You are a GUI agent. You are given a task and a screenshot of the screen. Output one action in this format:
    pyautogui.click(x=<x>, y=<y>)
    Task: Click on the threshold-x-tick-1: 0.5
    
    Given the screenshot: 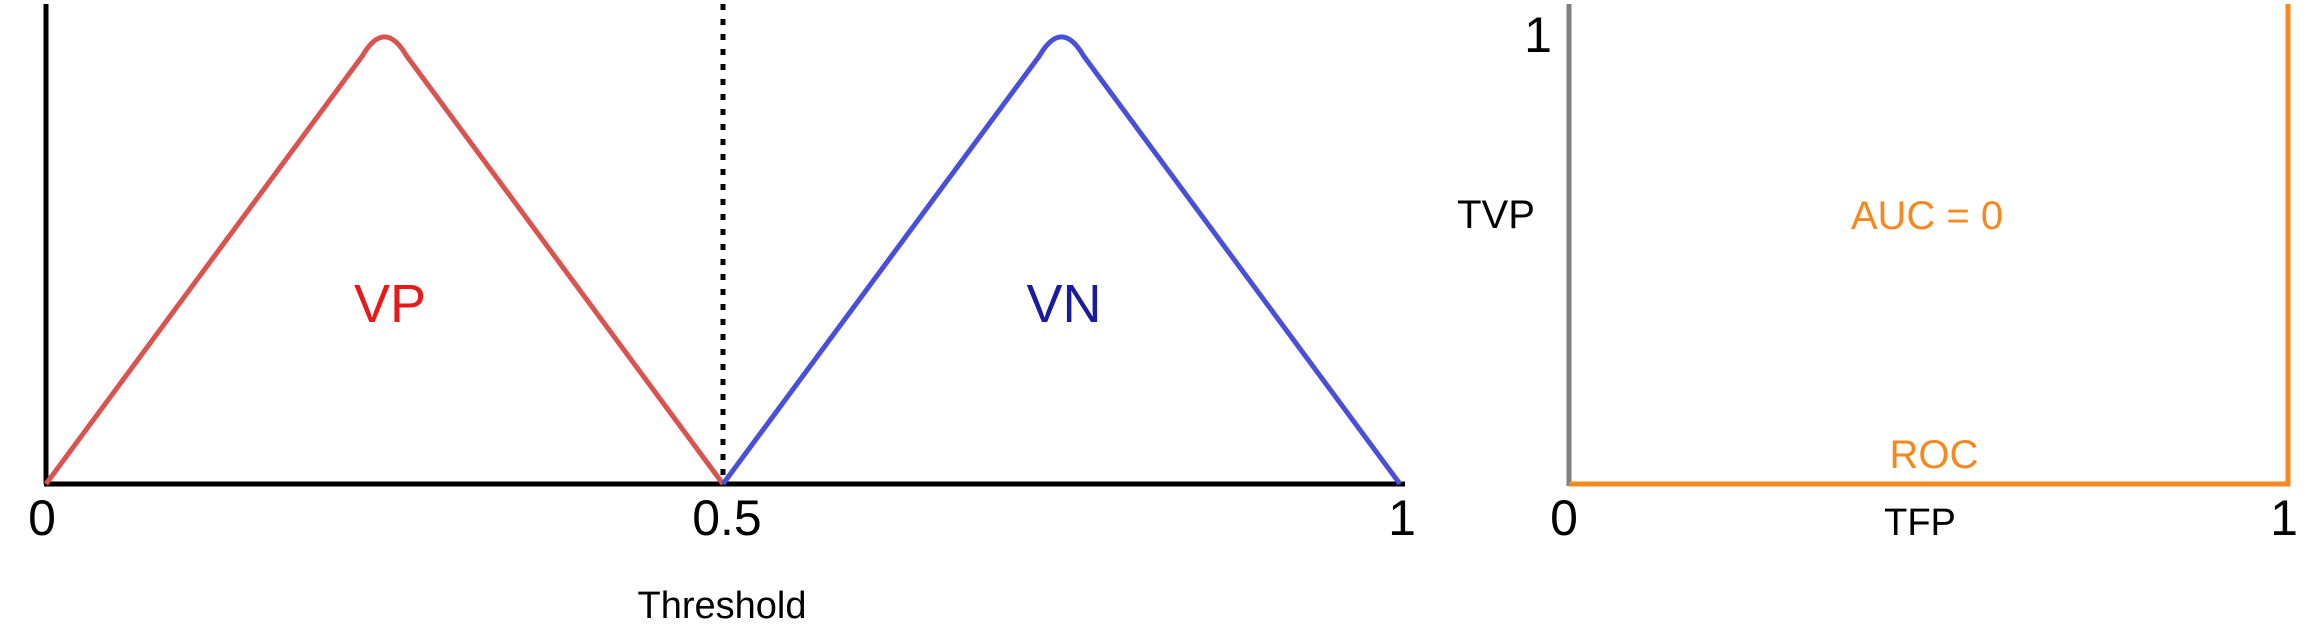 What is the action you would take?
    pyautogui.click(x=727, y=518)
    